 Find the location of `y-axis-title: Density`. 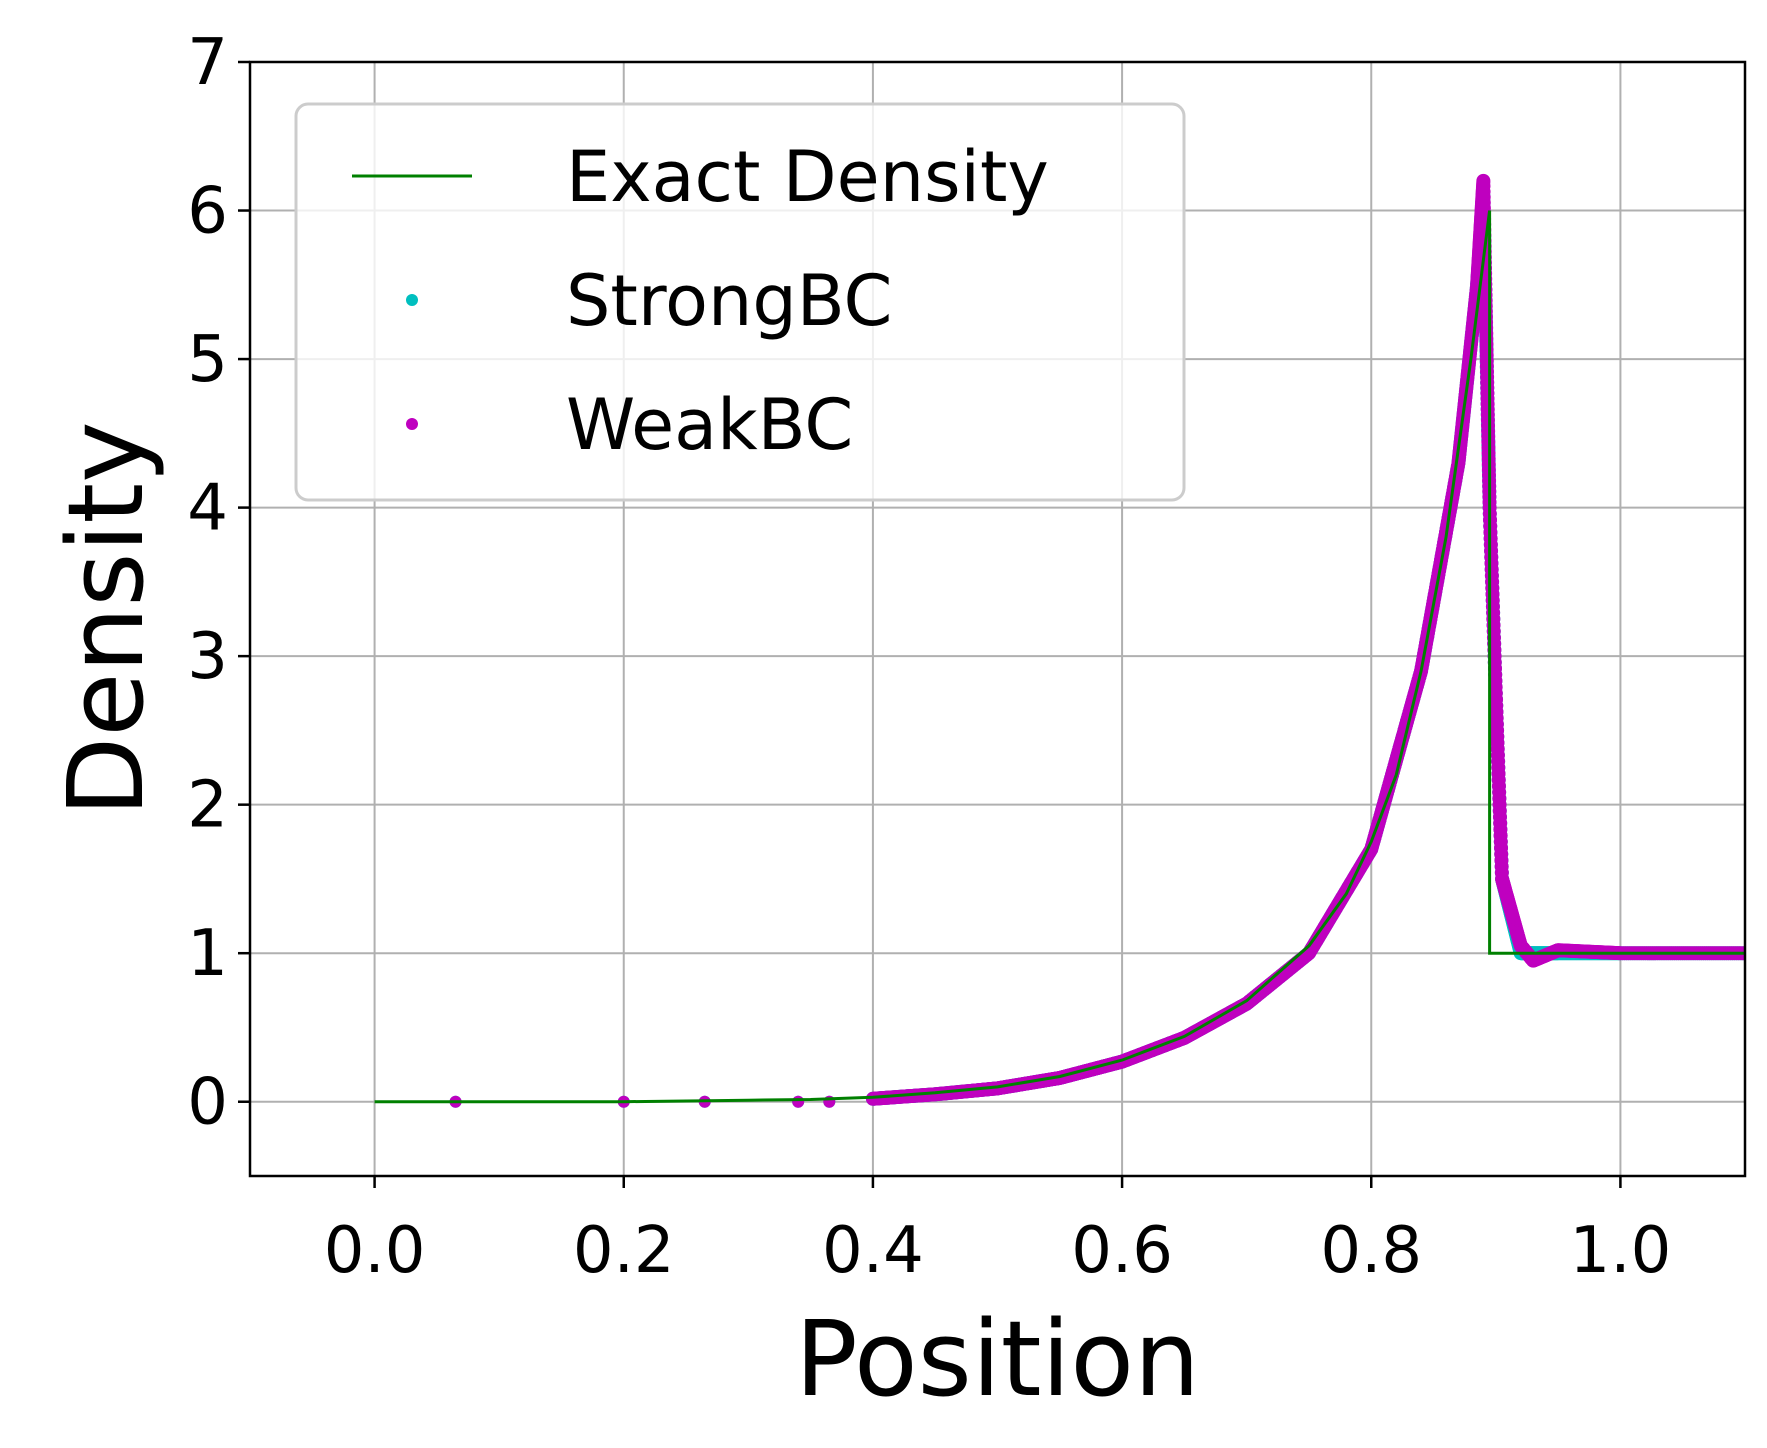

y-axis-title: Density is located at coordinates (106, 618).